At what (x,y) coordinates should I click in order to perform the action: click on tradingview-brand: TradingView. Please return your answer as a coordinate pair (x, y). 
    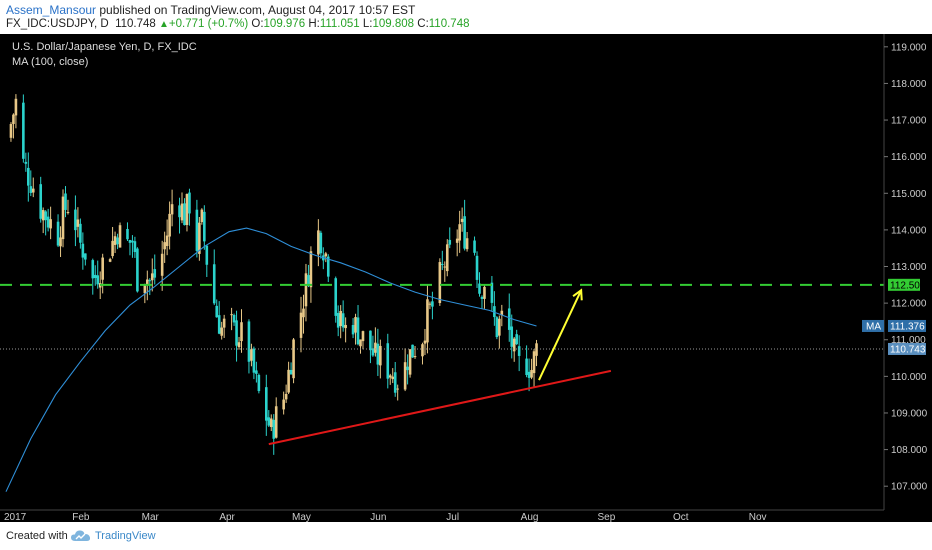
    Looking at the image, I should click on (125, 536).